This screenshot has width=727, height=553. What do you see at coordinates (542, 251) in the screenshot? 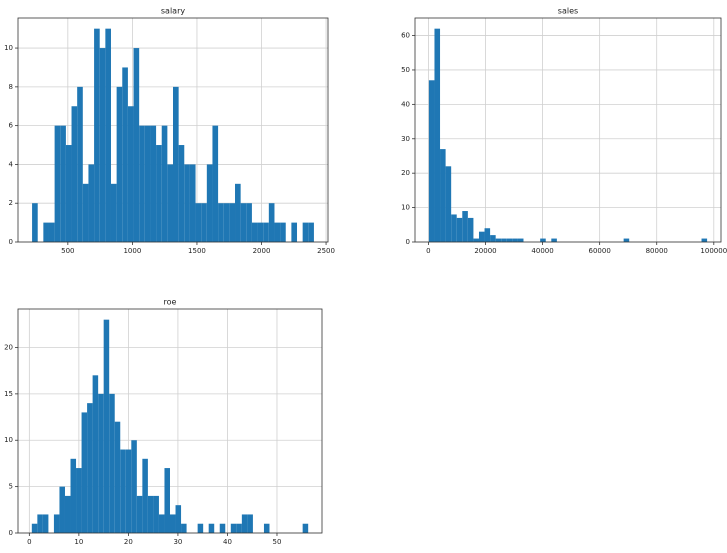
I see `x-tick-label: 40000` at bounding box center [542, 251].